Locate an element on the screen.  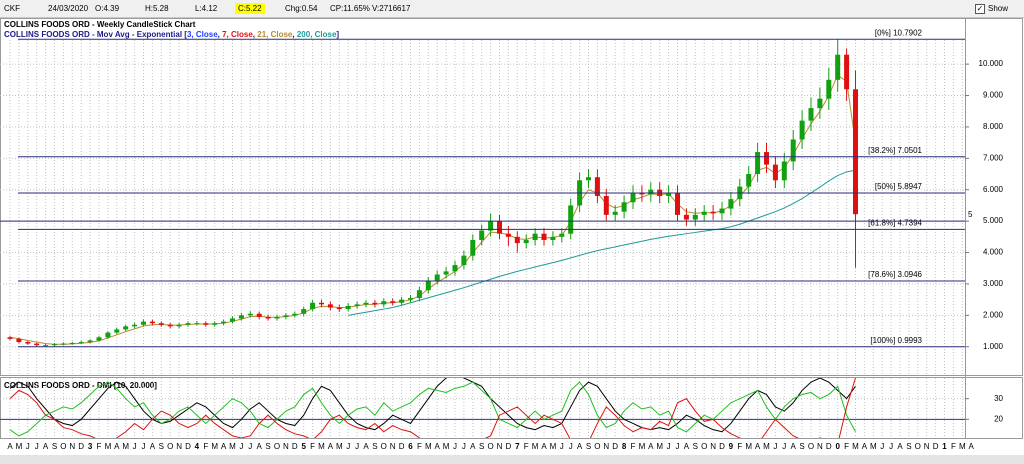
y-tick-label: 7.000 is located at coordinates (993, 157).